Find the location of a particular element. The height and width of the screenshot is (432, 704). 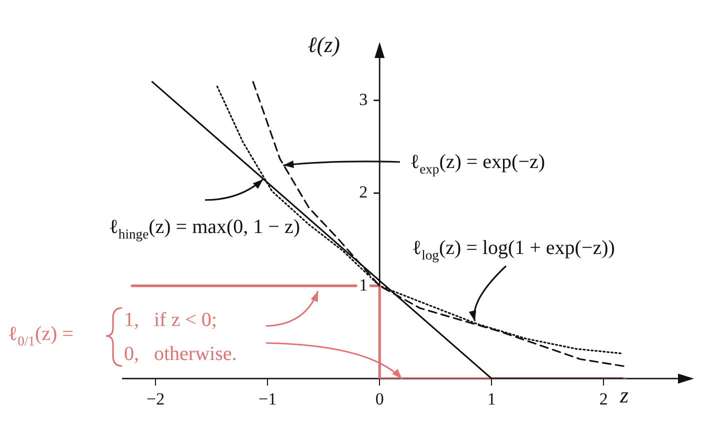

x-tick-label: 2 is located at coordinates (603, 398).